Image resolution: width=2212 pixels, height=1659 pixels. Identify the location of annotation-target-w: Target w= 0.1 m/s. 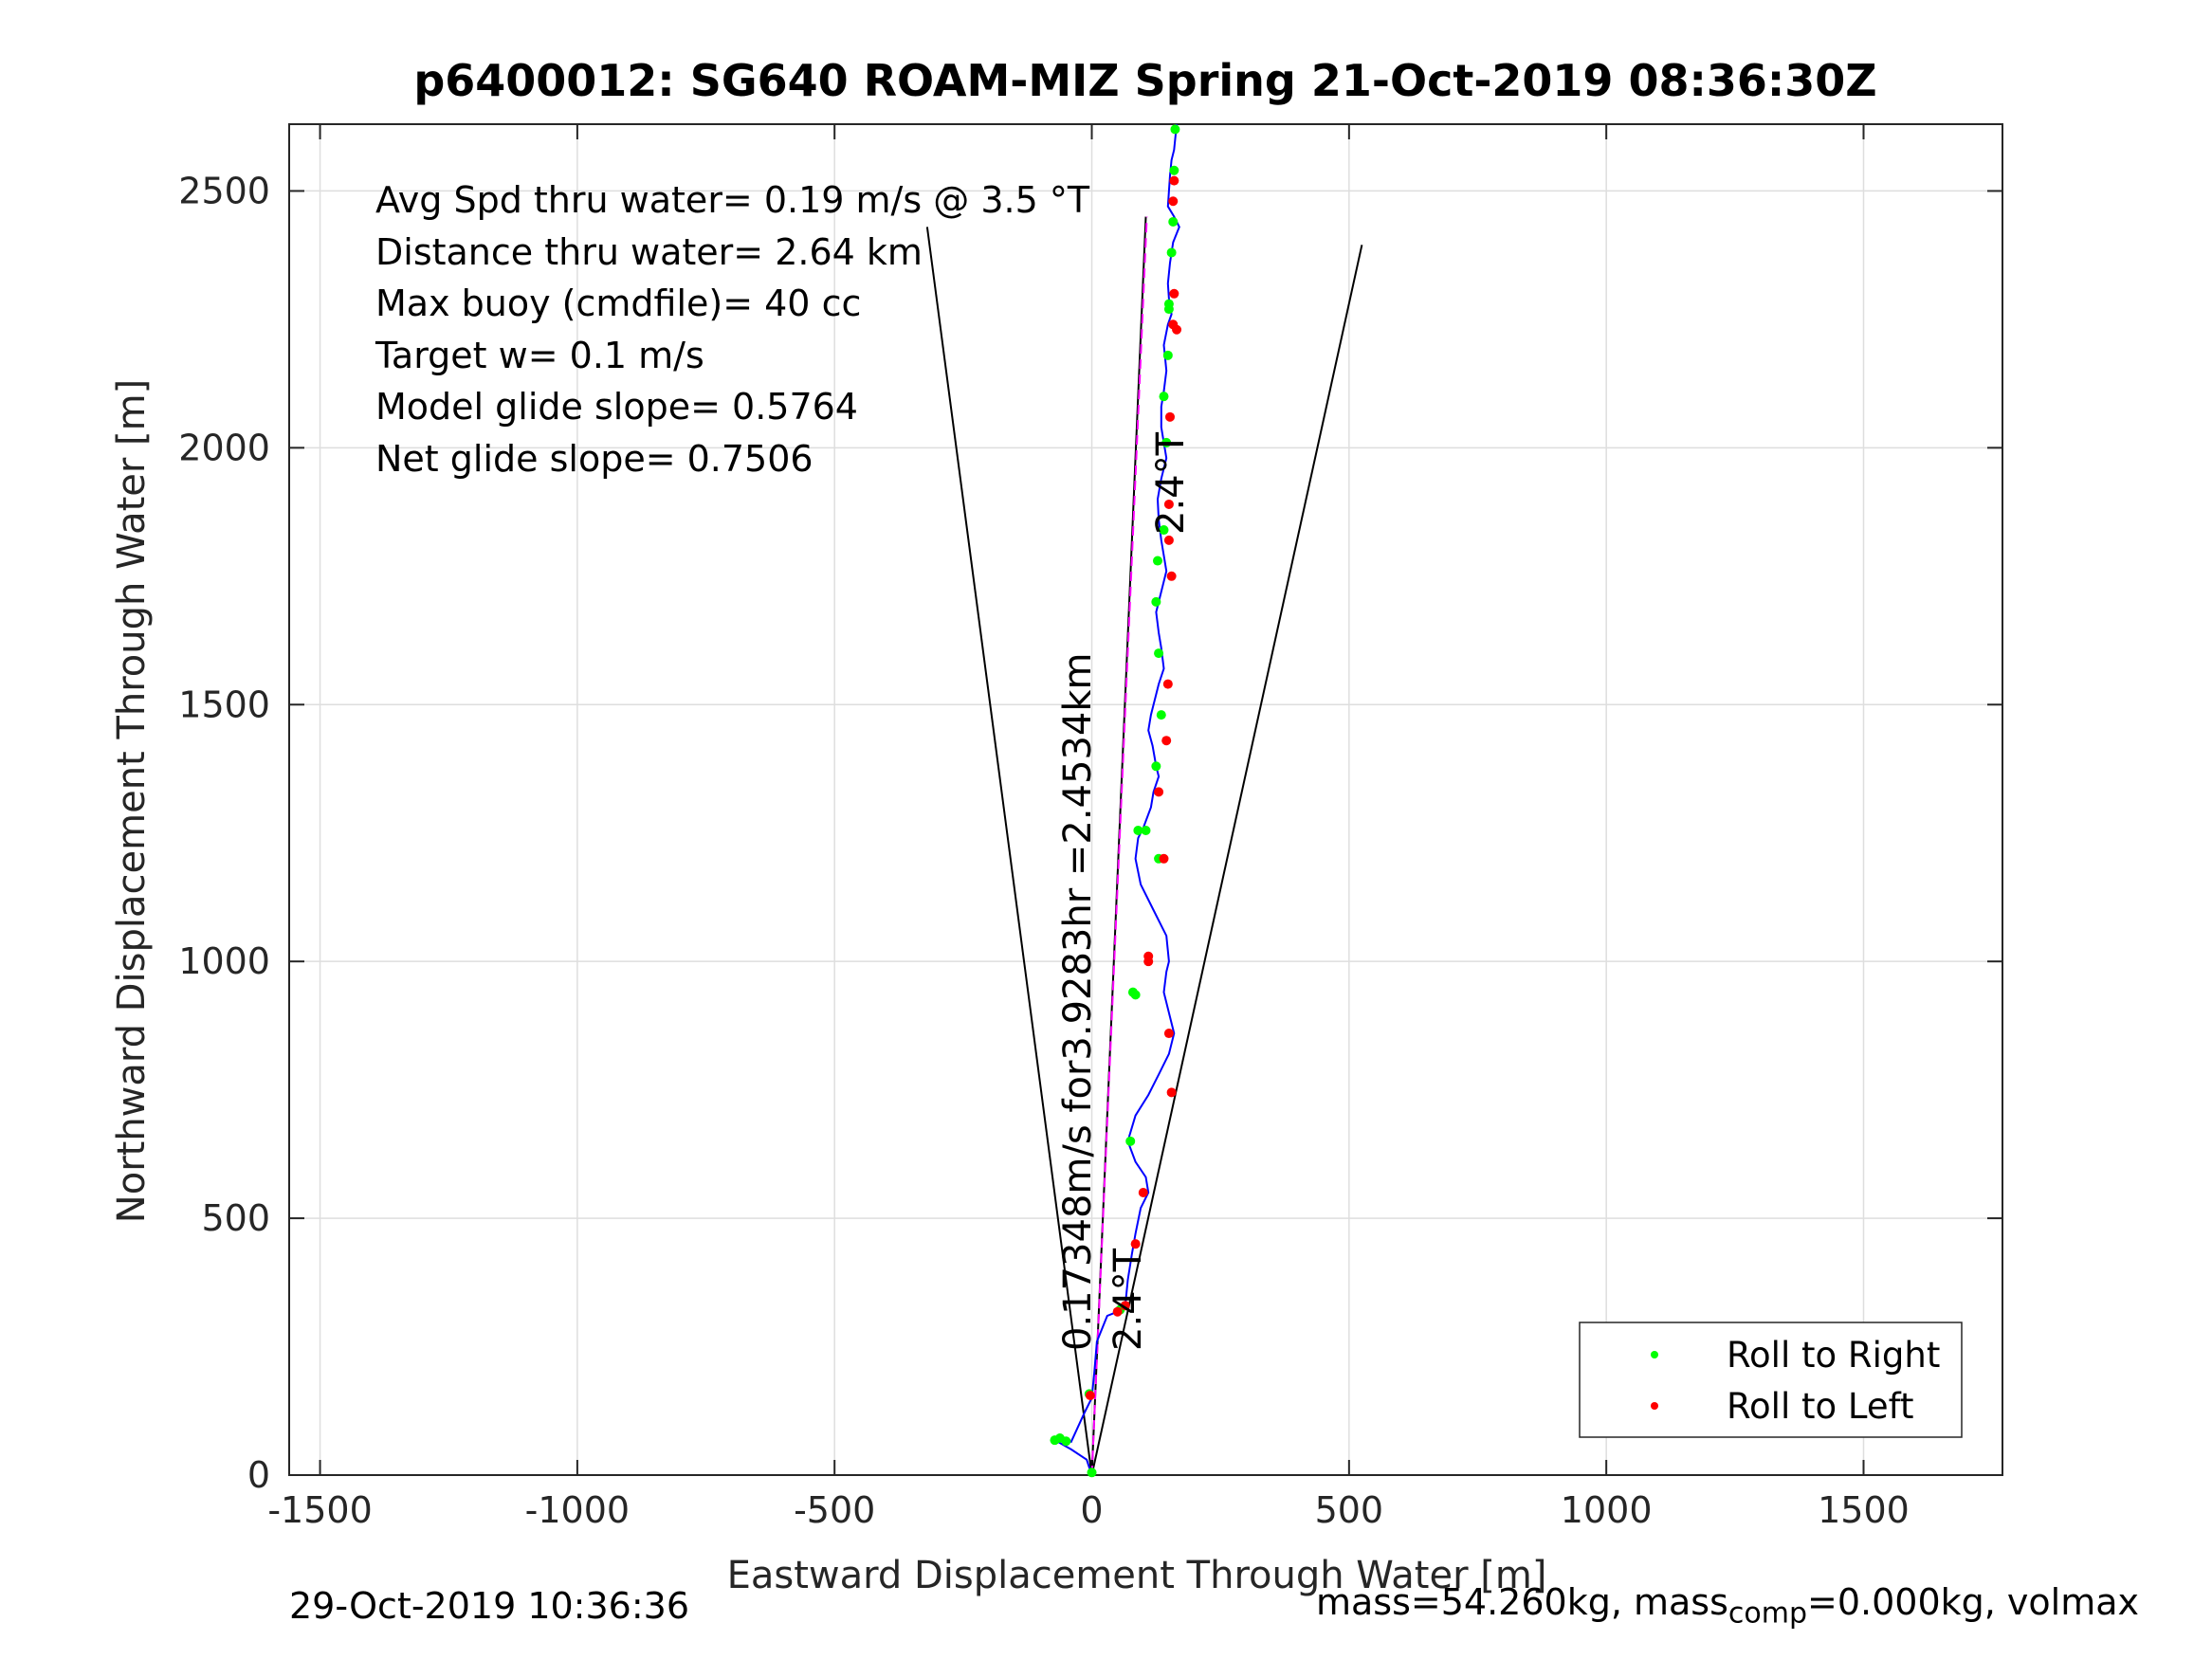
(539, 355).